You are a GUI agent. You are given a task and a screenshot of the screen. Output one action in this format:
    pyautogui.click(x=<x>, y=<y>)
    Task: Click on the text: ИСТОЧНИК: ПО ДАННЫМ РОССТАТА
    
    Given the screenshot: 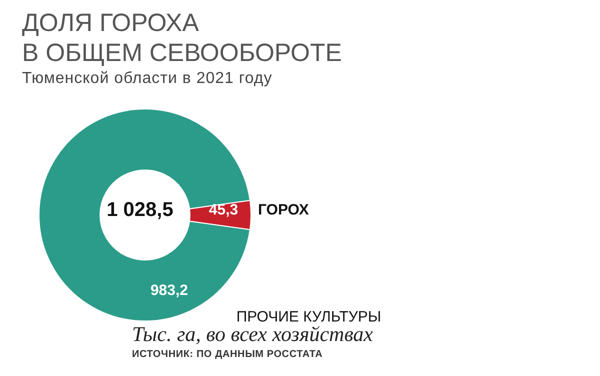 What is the action you would take?
    pyautogui.click(x=227, y=354)
    